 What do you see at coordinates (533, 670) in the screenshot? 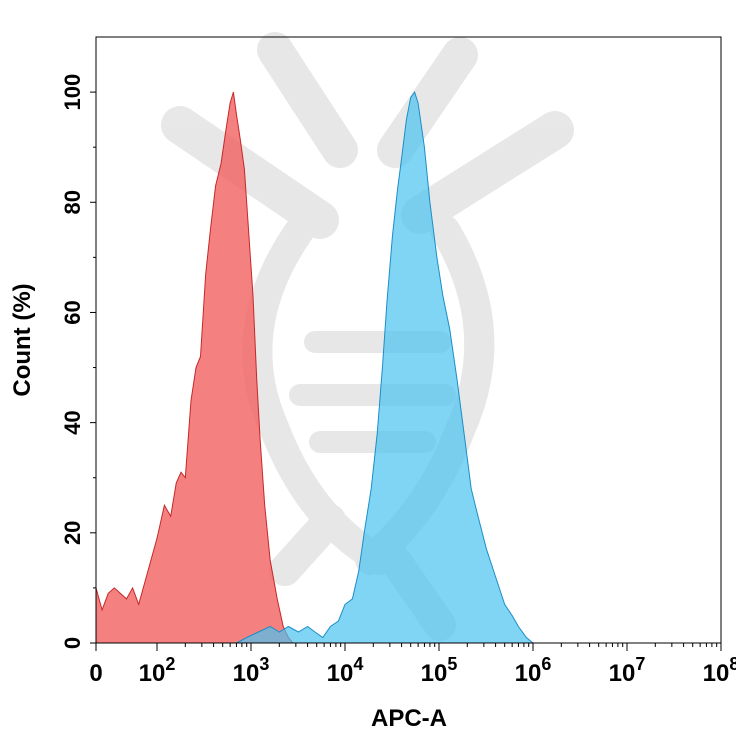
I see `x-tick-label: 10⁶` at bounding box center [533, 670].